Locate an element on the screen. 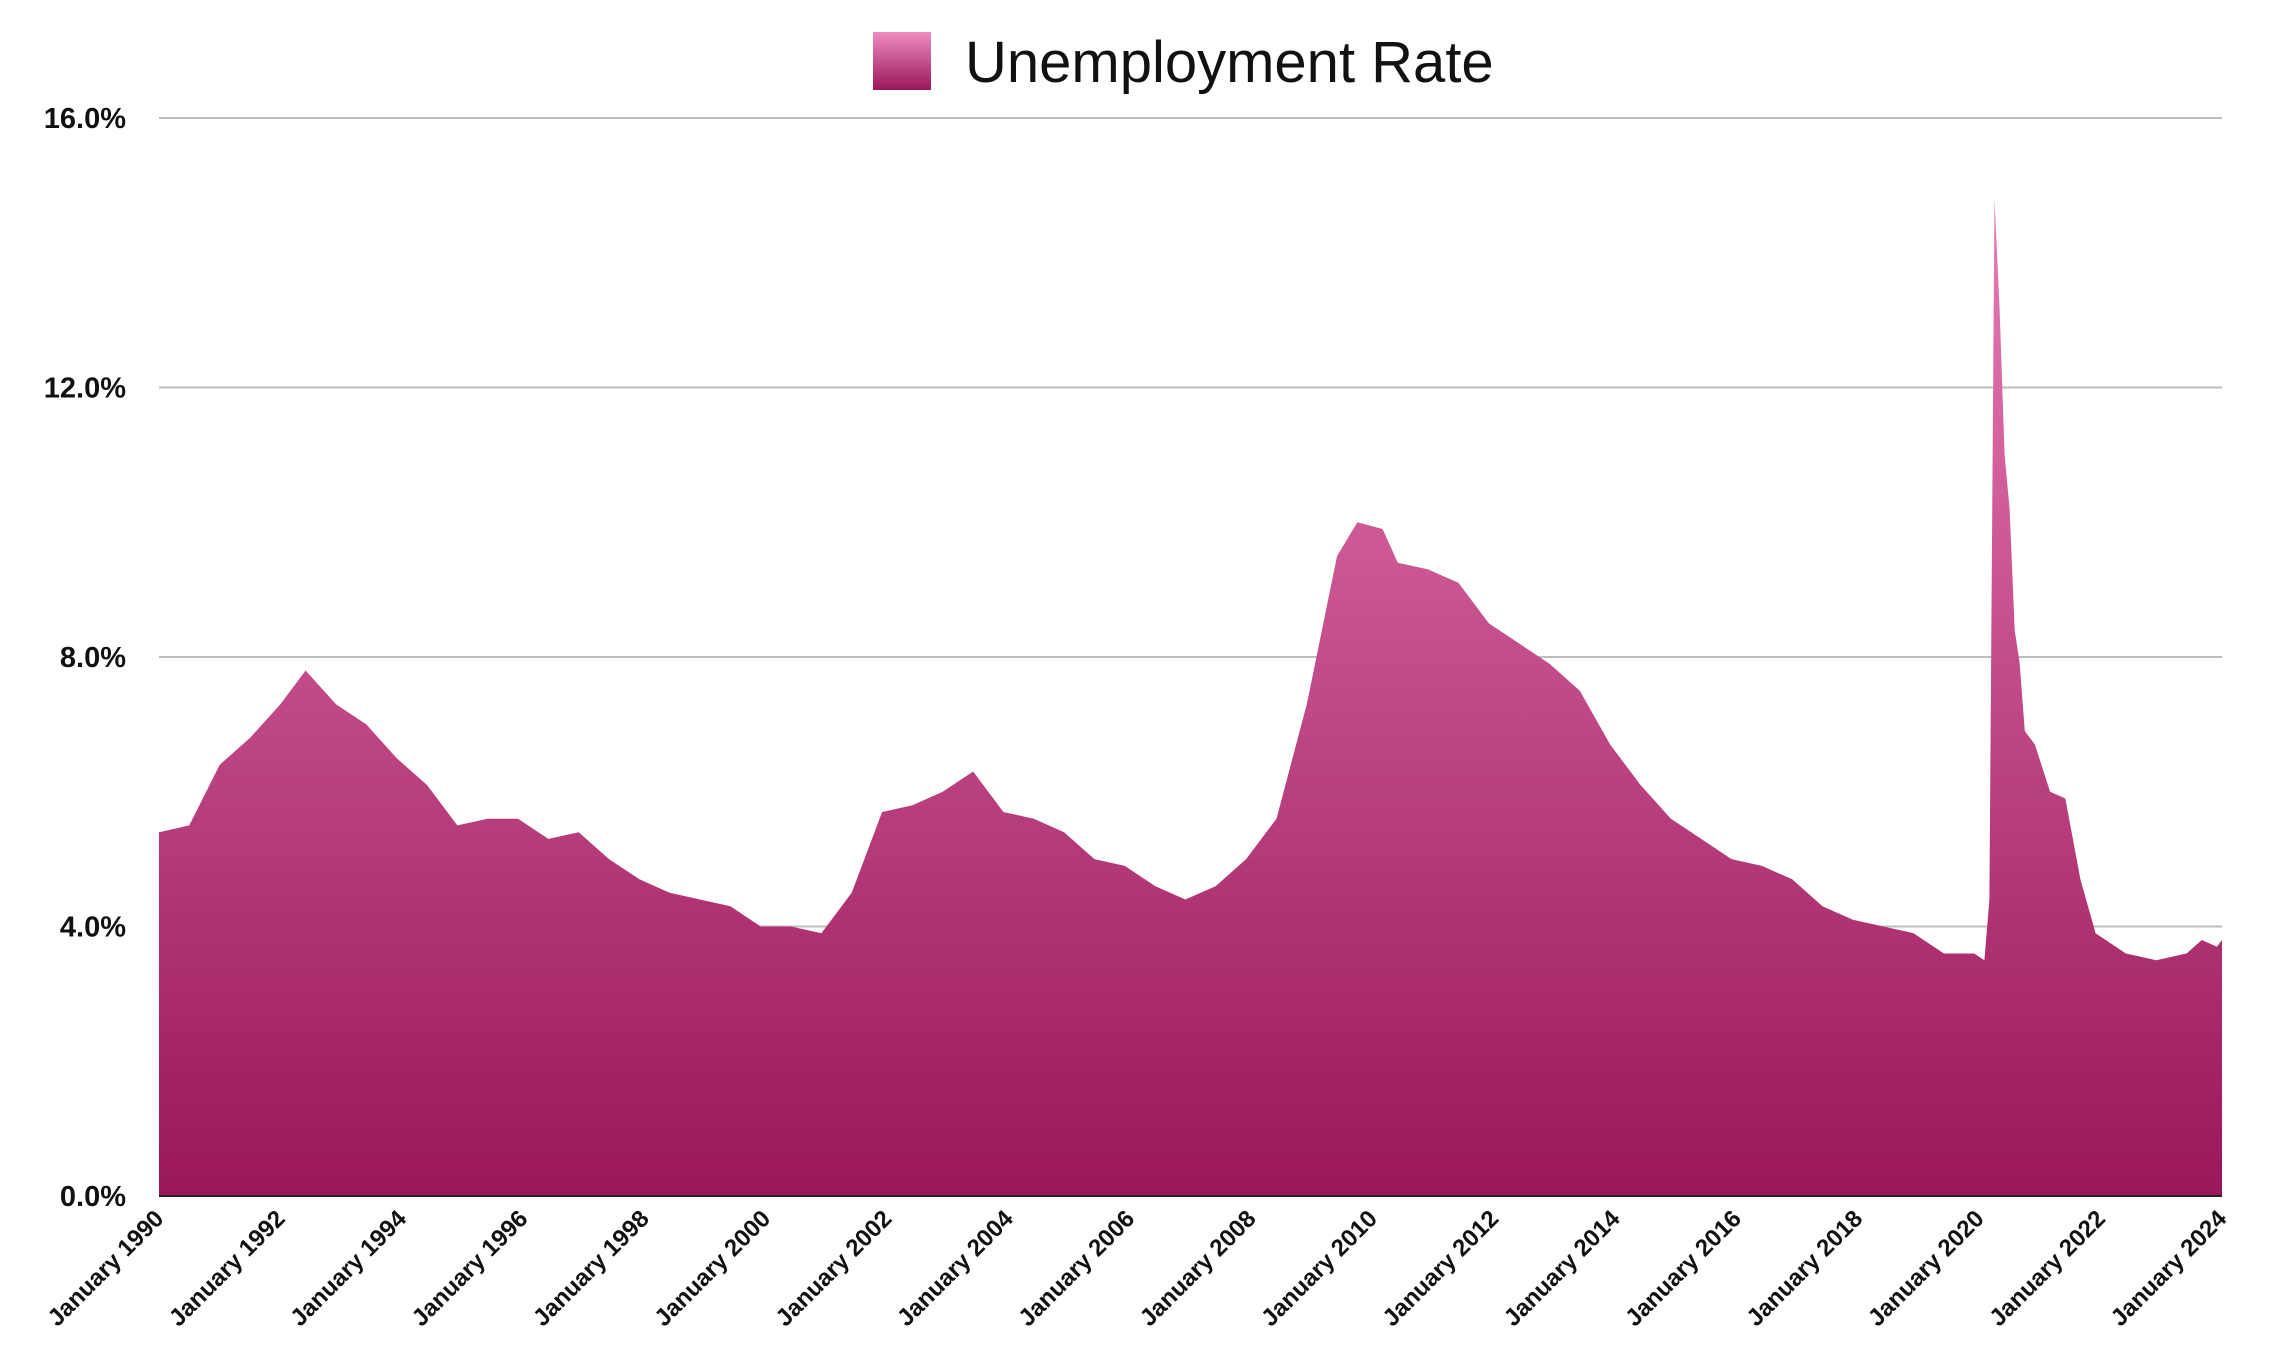  x-tick-label: January 2018 is located at coordinates (1805, 1268).